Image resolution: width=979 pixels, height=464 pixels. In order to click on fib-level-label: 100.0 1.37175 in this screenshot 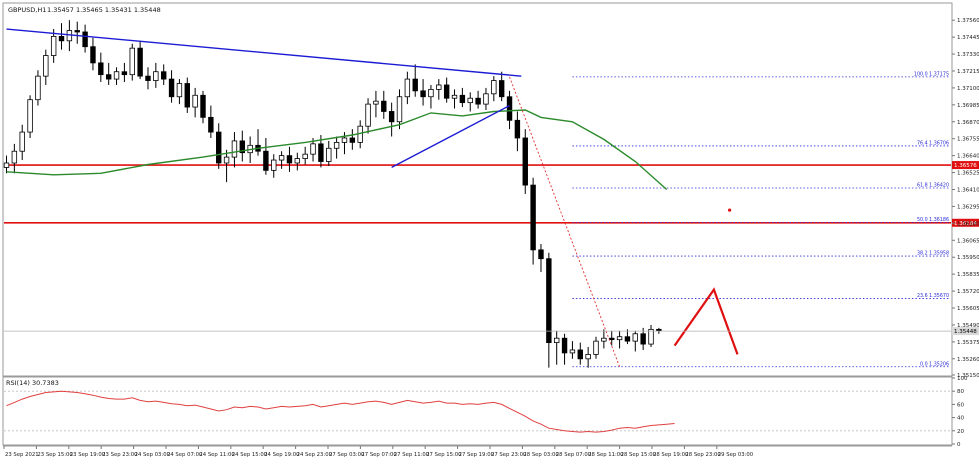, I will do `click(931, 74)`.